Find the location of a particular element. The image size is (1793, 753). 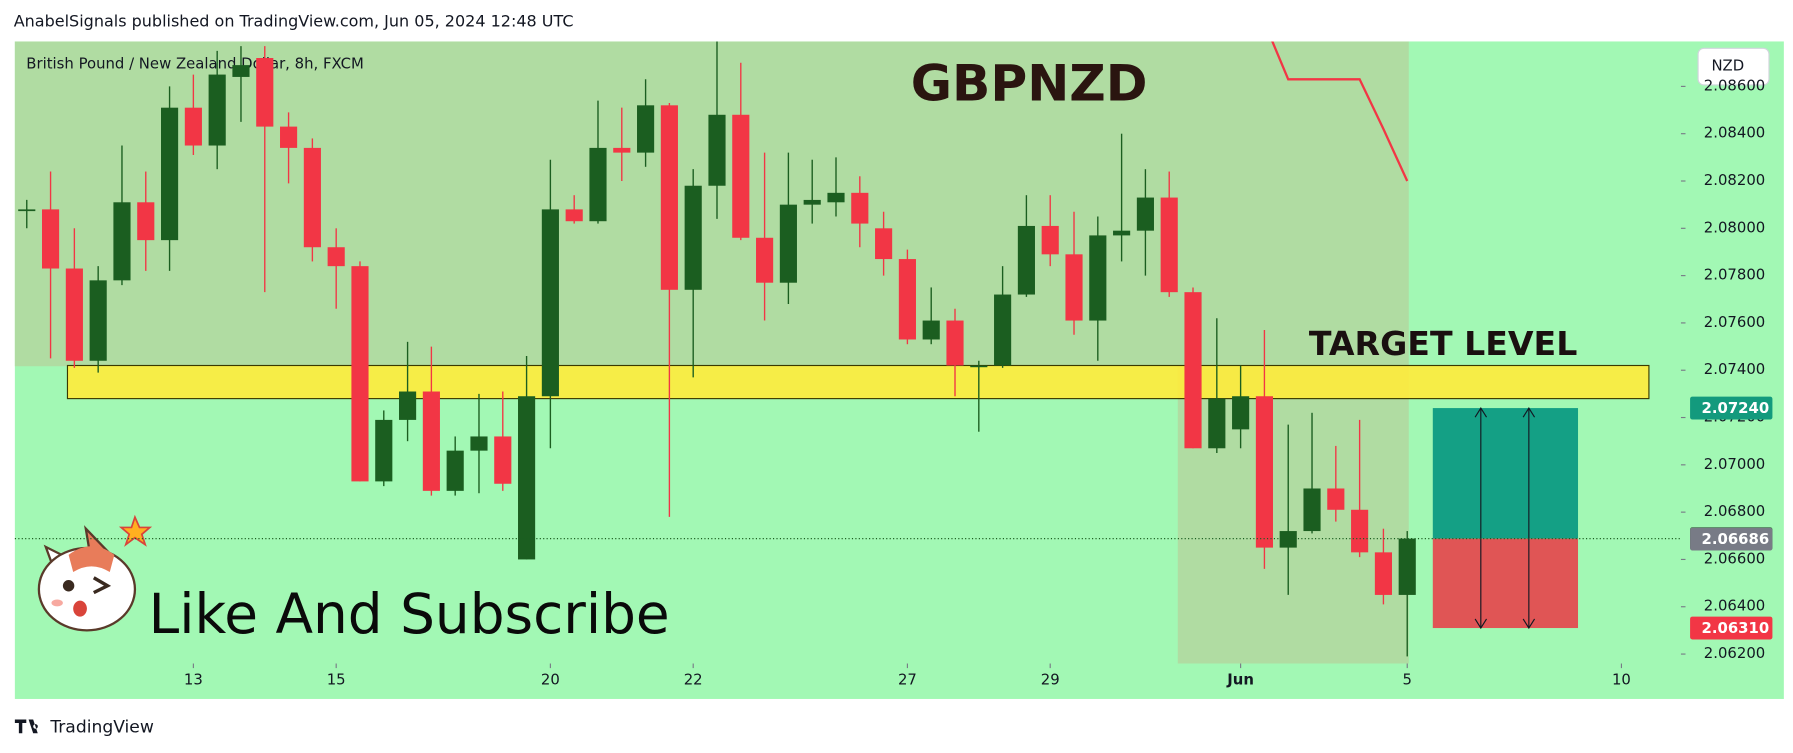

x-tick-label: 20 is located at coordinates (550, 680).